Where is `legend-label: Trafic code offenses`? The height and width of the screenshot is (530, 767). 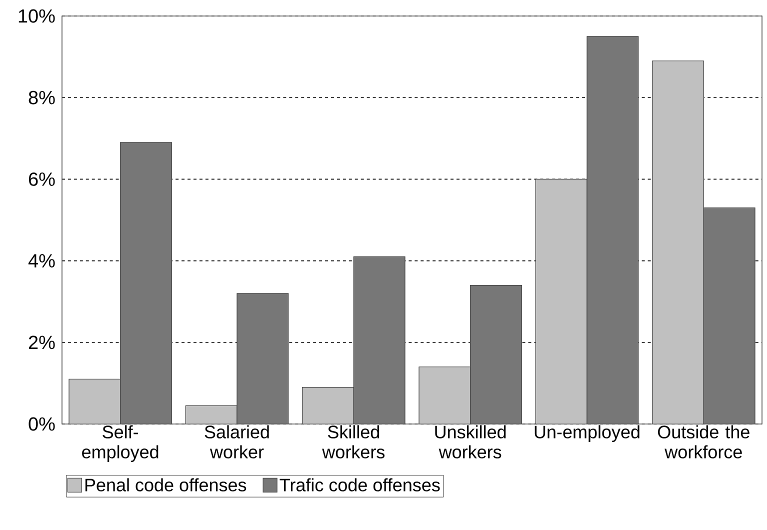
legend-label: Trafic code offenses is located at coordinates (360, 485).